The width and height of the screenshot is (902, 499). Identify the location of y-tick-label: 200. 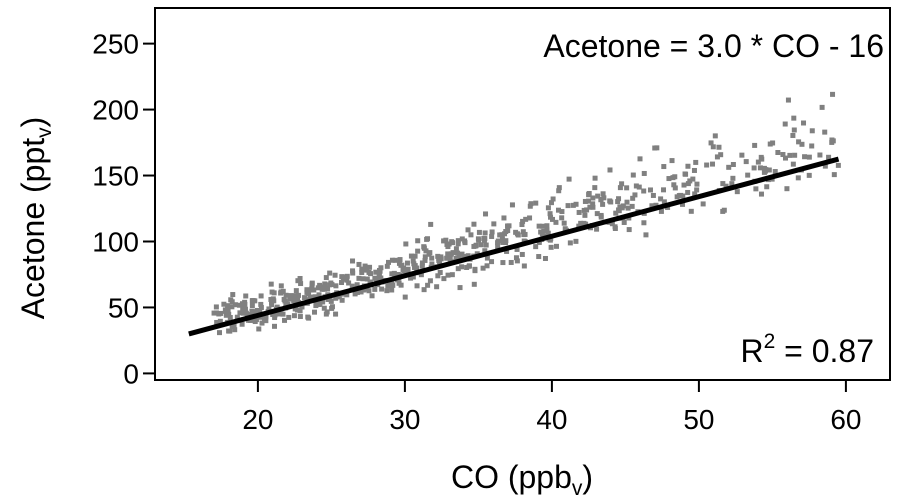
(115, 110).